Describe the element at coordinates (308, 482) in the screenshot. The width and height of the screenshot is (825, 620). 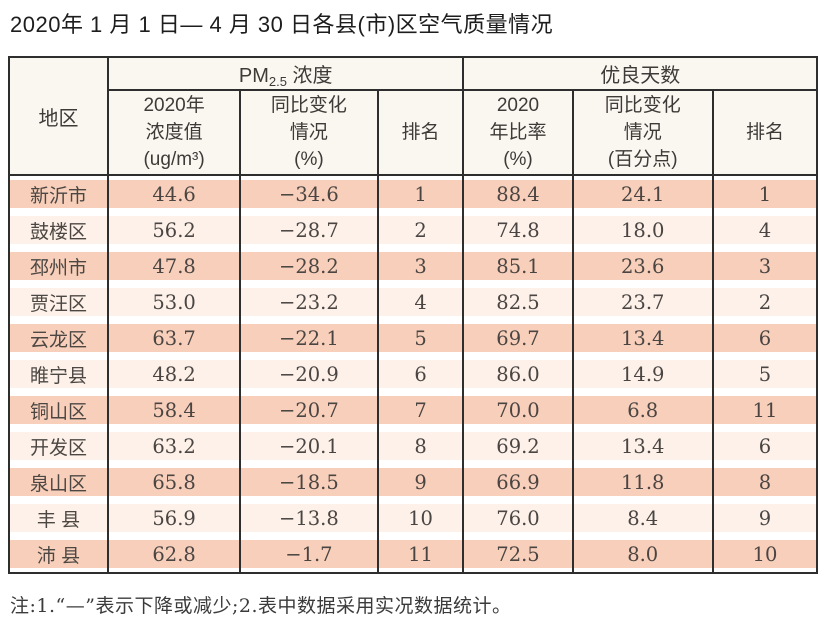
I see `cell-pm-change: −18.5` at that location.